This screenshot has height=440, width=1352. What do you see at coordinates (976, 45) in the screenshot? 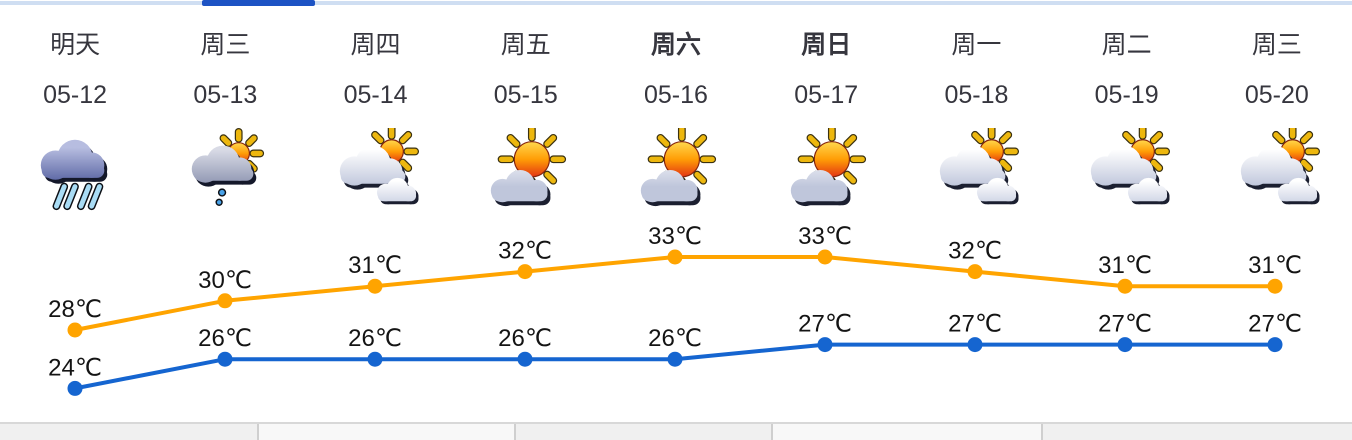
I see `day-name-label: 周一` at bounding box center [976, 45].